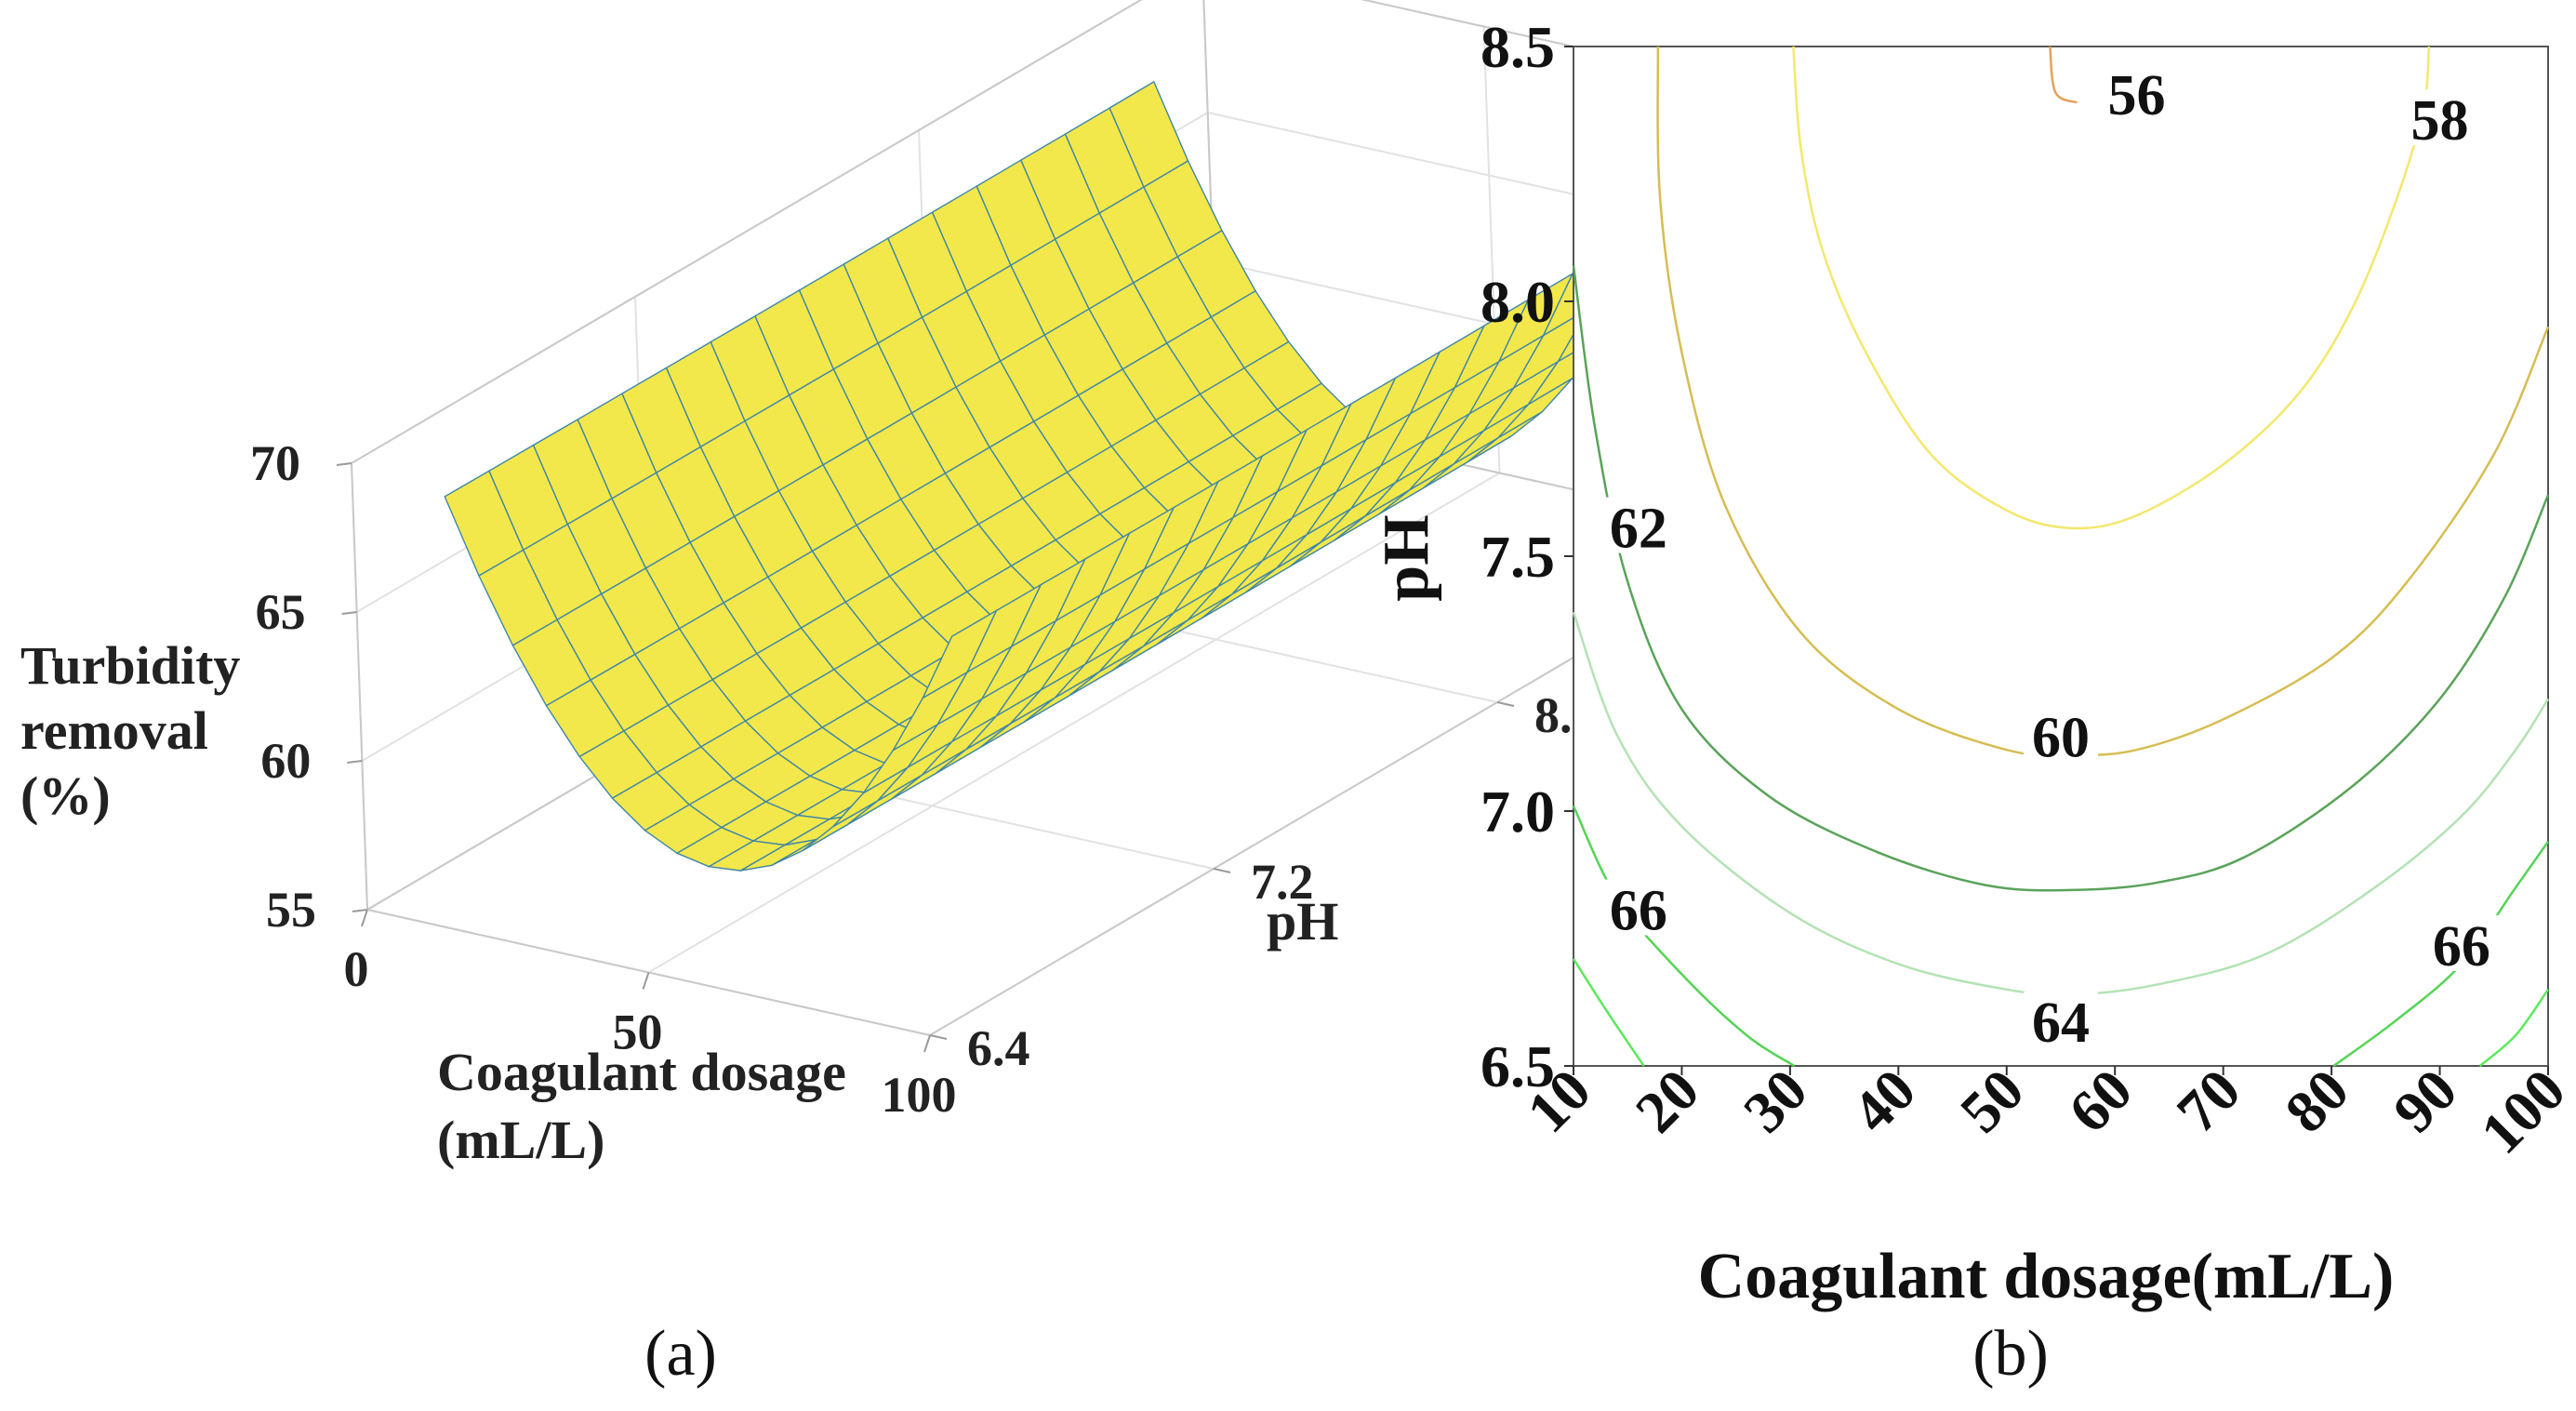 This screenshot has height=1411, width=2576. What do you see at coordinates (959, 654) in the screenshot?
I see `surface-mesh-cell` at bounding box center [959, 654].